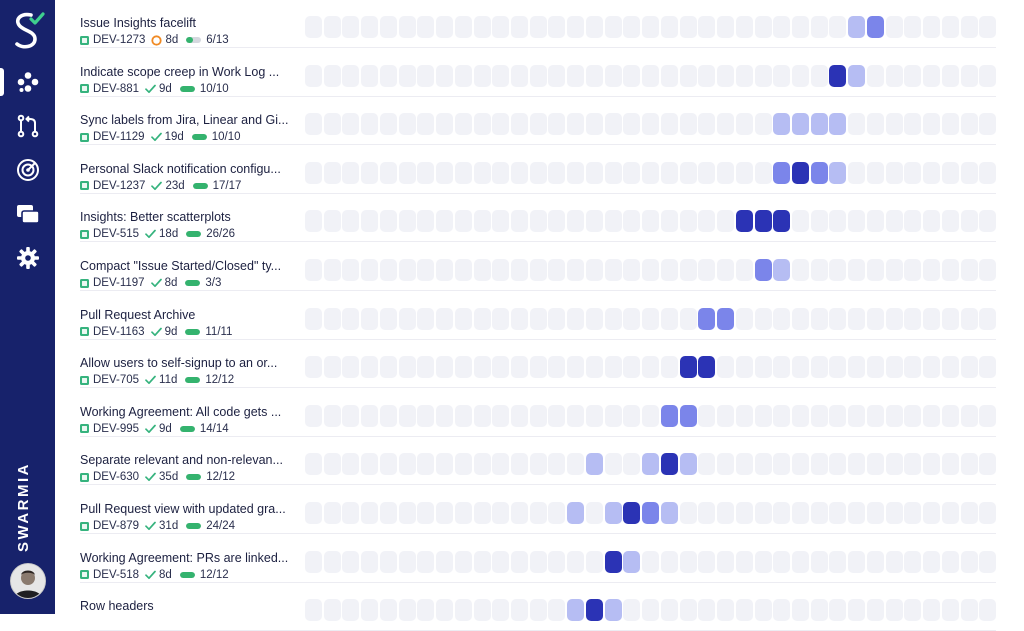  Describe the element at coordinates (116, 428) in the screenshot. I see `issue-key: DEV-995` at that location.